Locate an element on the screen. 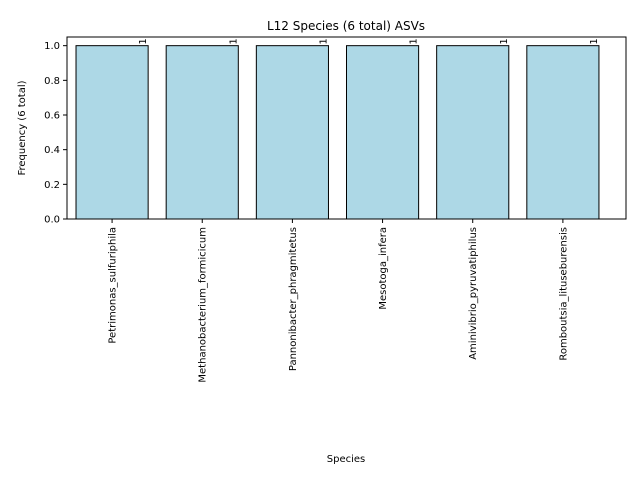  y-tick-label: 0.6 is located at coordinates (52, 116).